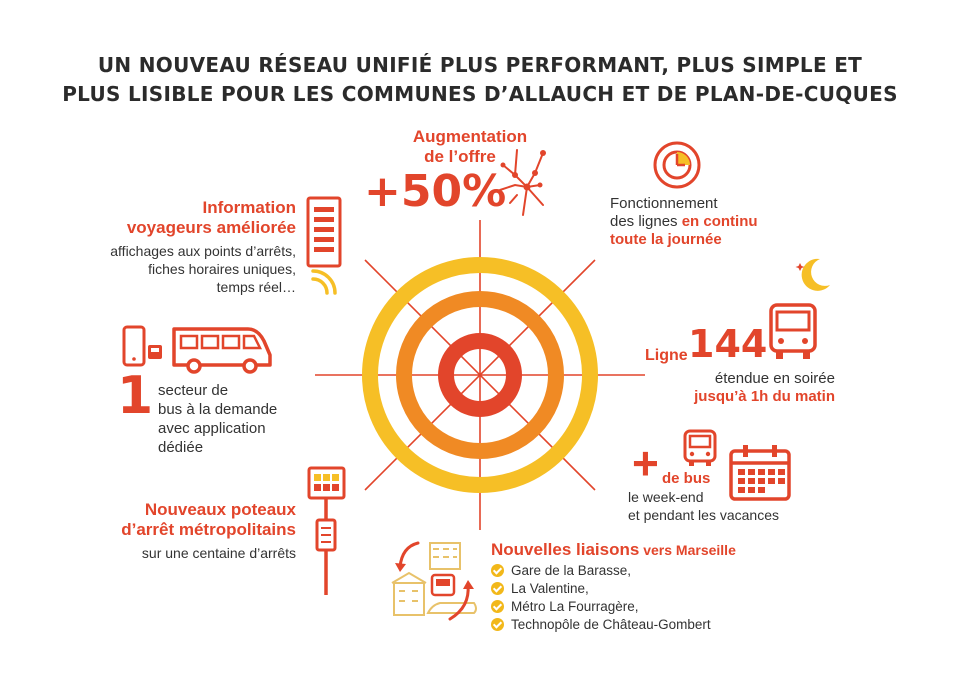  Describe the element at coordinates (666, 497) in the screenshot. I see `bus-line-1: le week-end` at that location.